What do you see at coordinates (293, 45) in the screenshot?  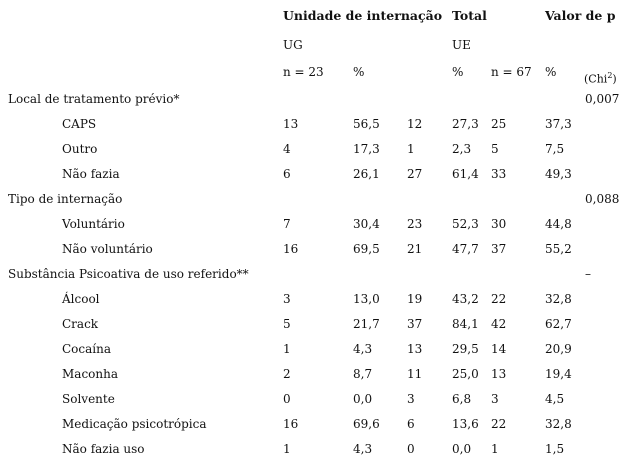 I see `header-ug: UG` at bounding box center [293, 45].